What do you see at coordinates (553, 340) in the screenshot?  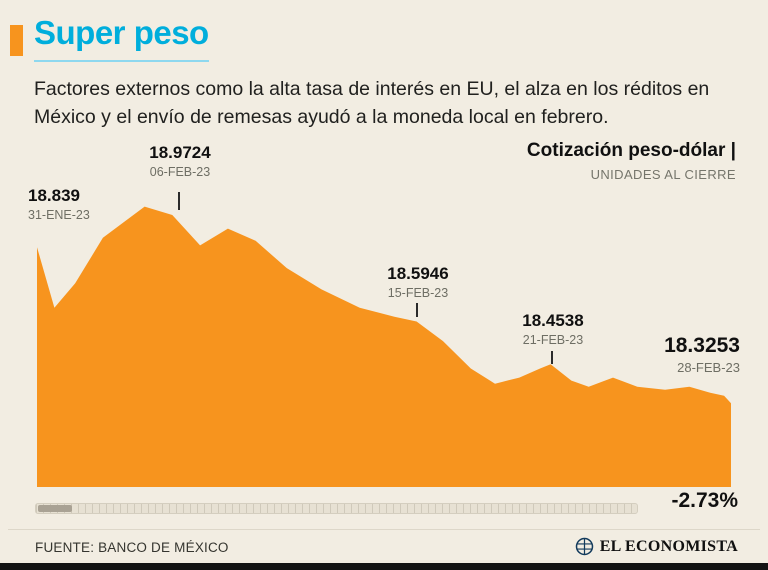 I see `annotation-date: 21-FEB-23` at bounding box center [553, 340].